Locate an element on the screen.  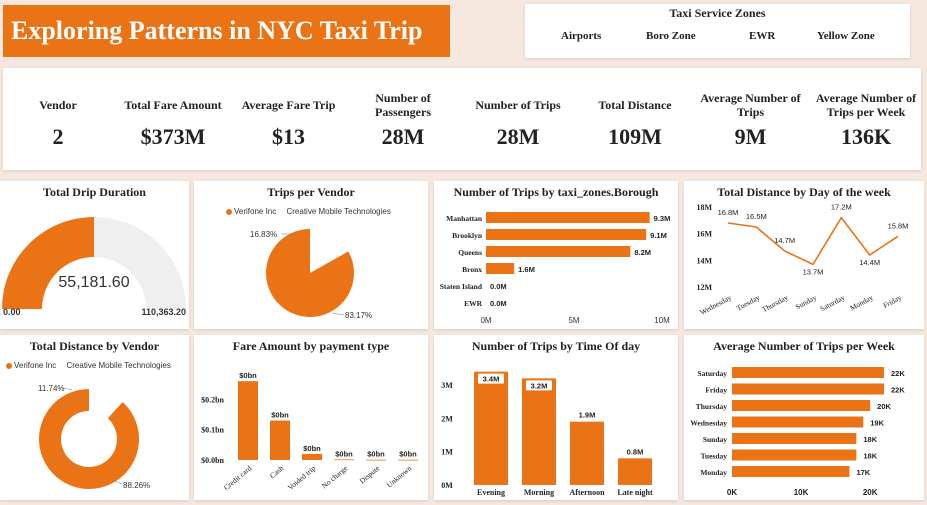
category-label: Friday is located at coordinates (892, 301).